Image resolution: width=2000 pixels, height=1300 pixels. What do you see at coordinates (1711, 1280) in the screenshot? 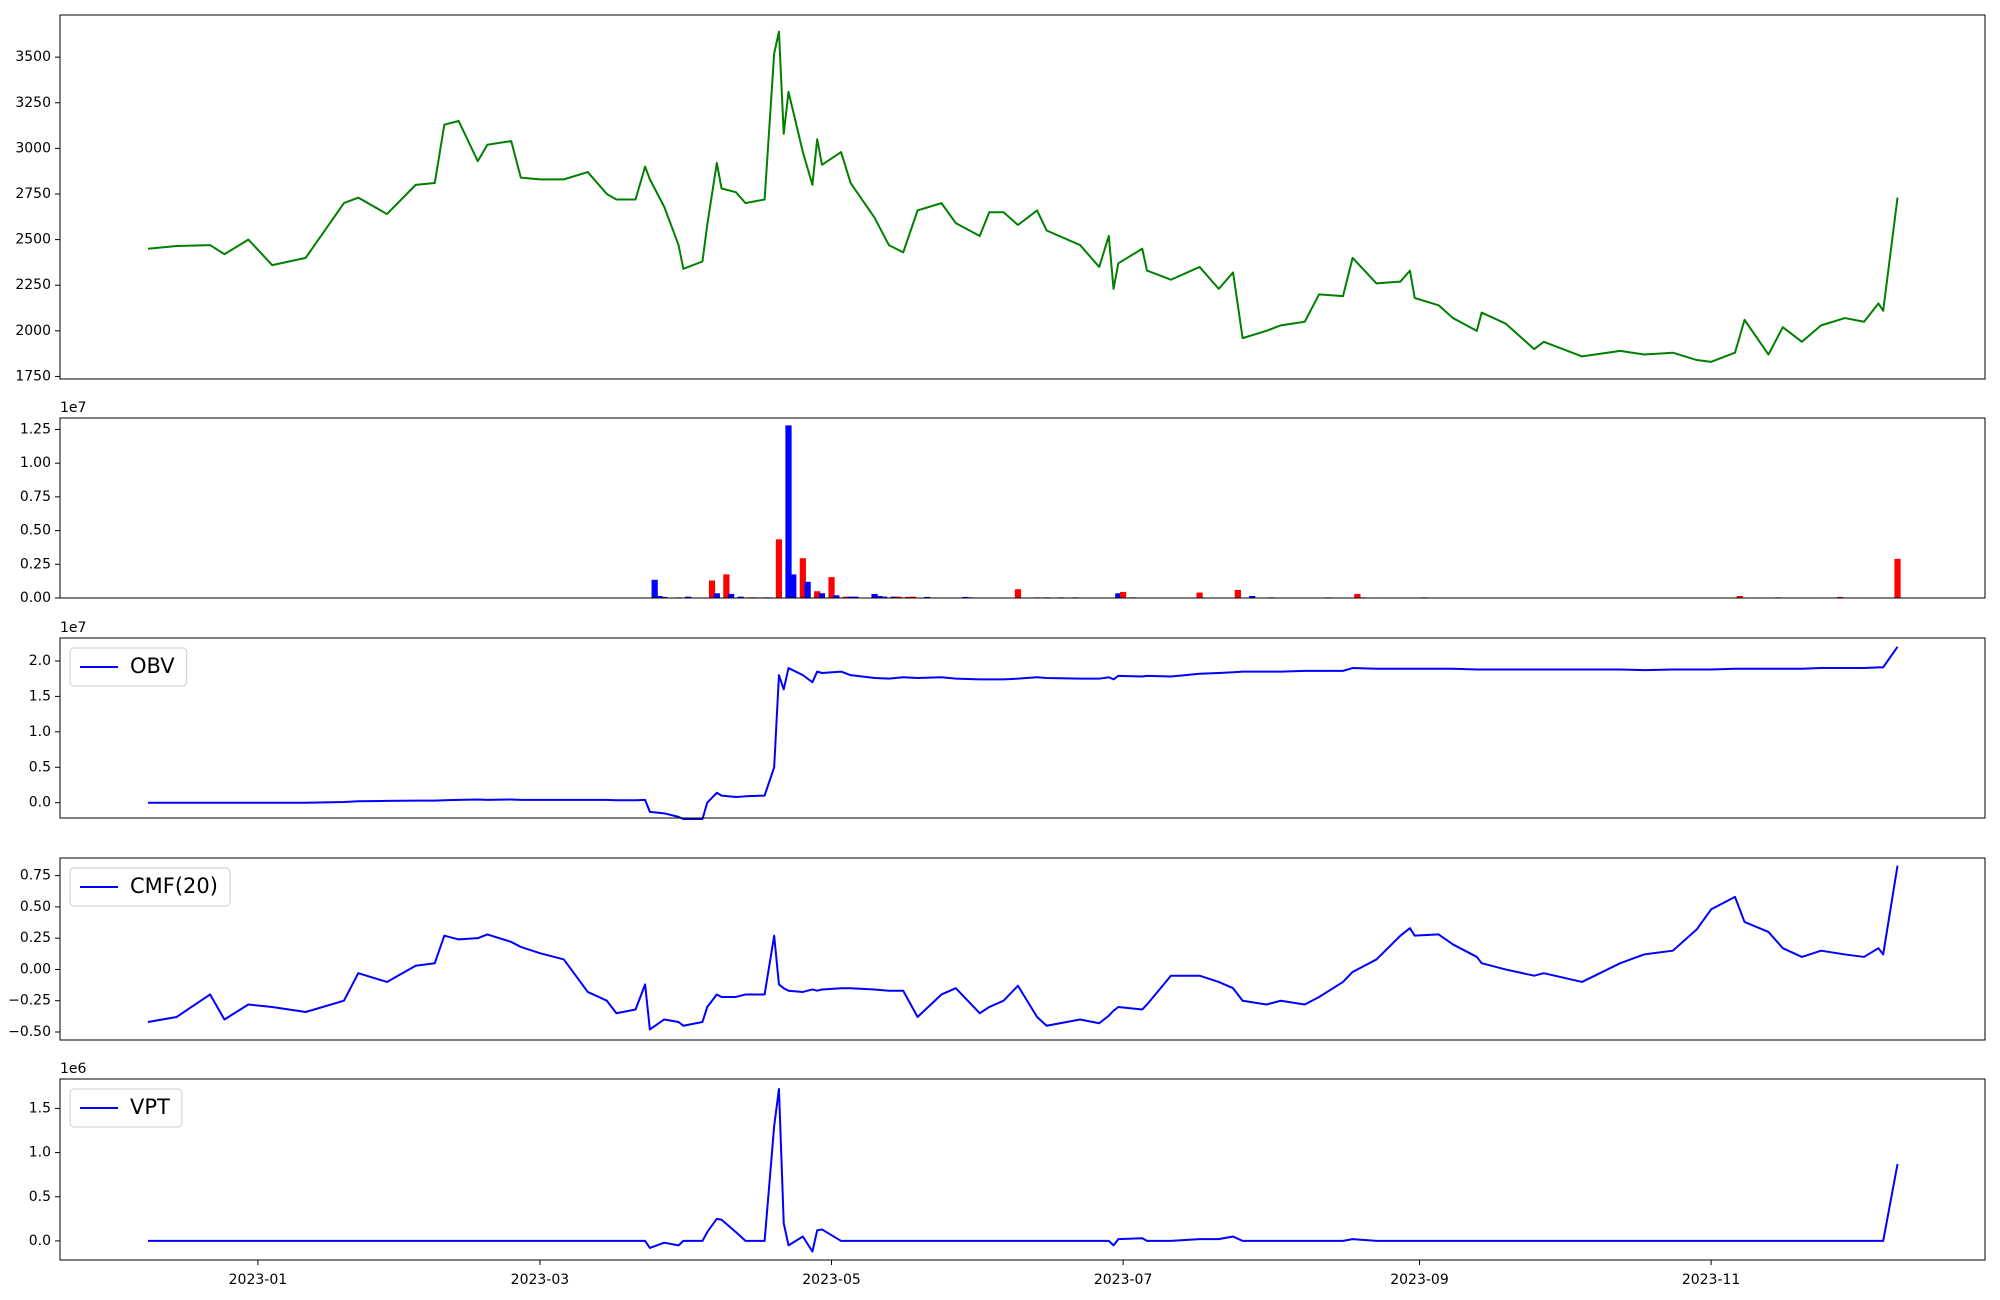
I see `x-tick-label: 2023-11` at bounding box center [1711, 1280].